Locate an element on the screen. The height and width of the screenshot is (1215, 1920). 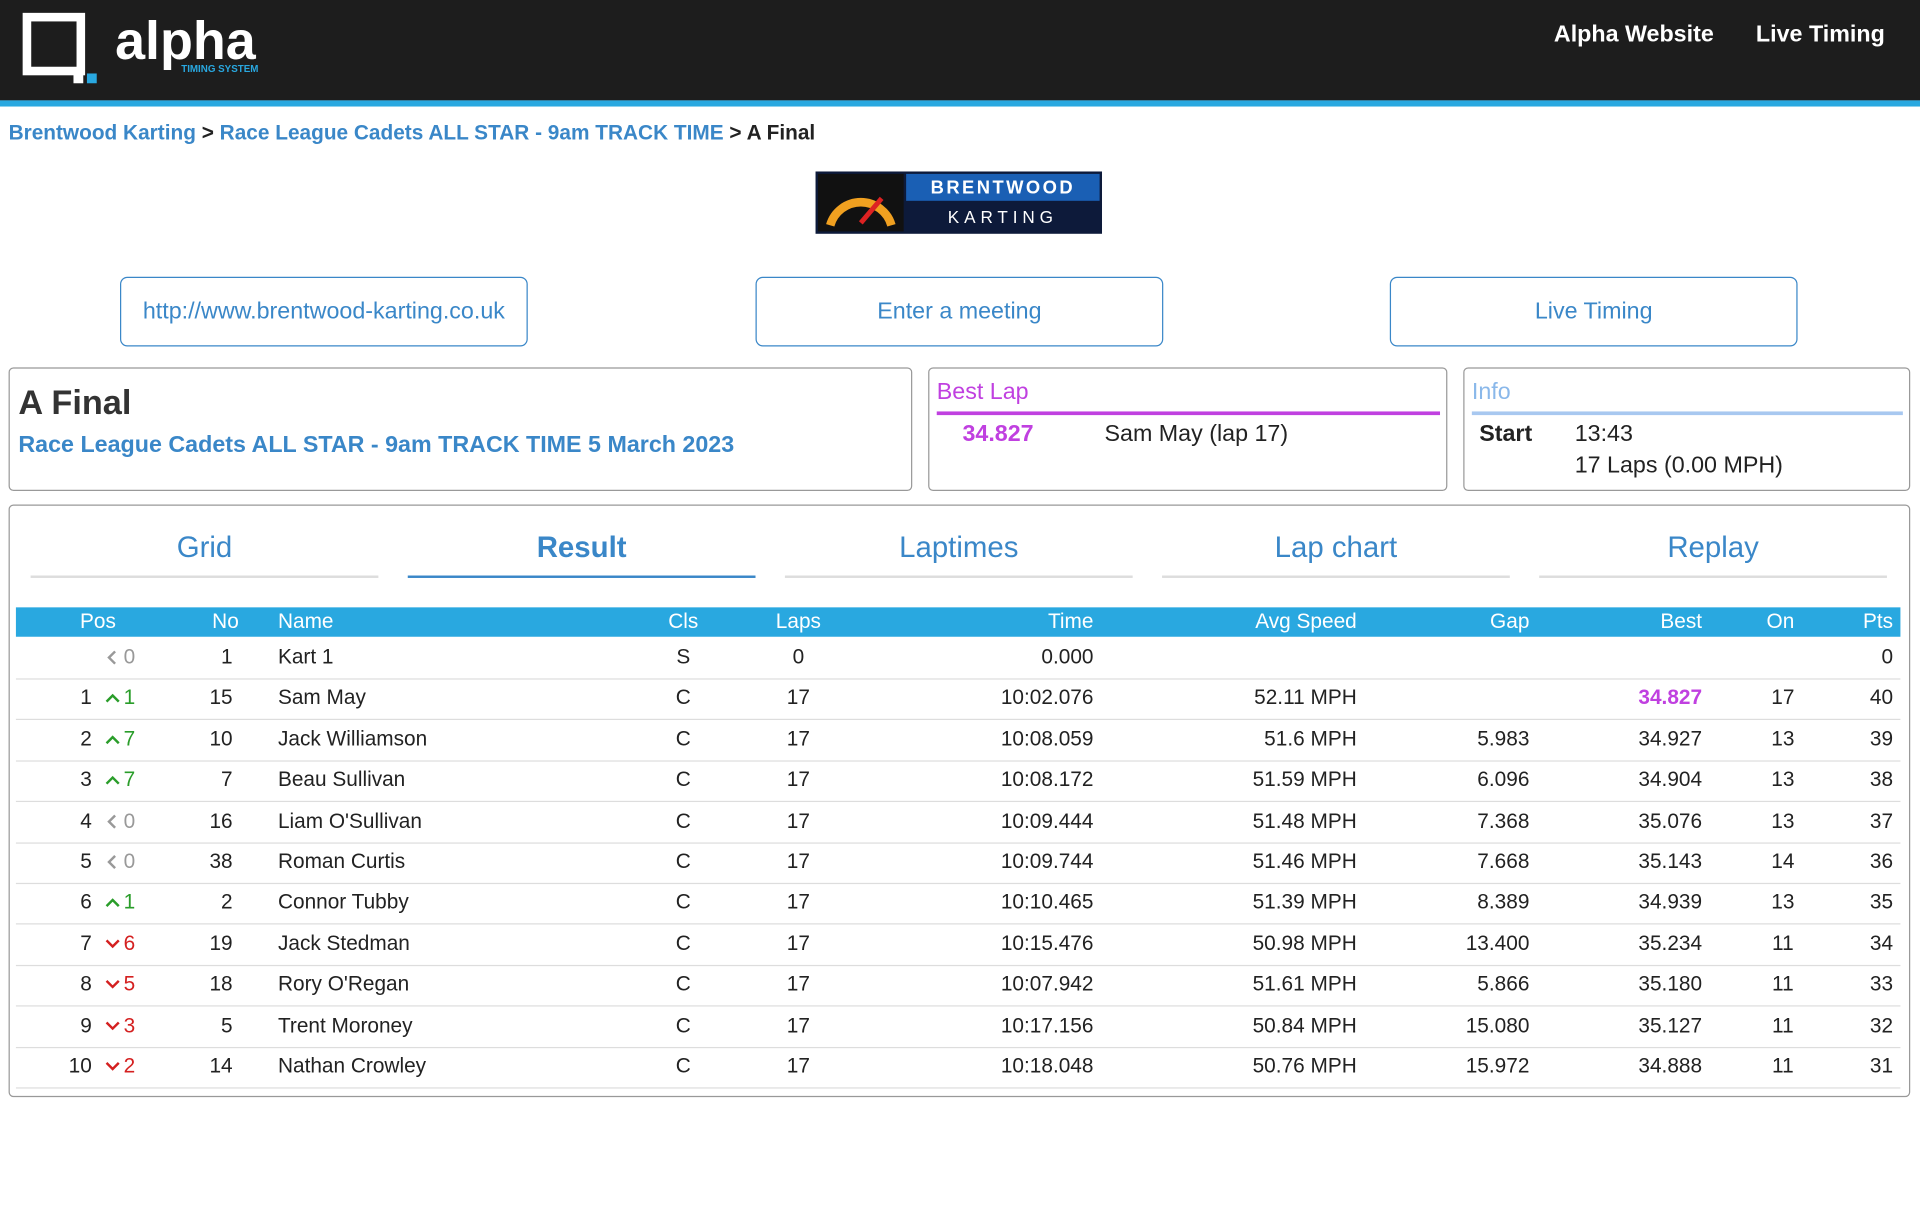
divider is located at coordinates (1687, 413).